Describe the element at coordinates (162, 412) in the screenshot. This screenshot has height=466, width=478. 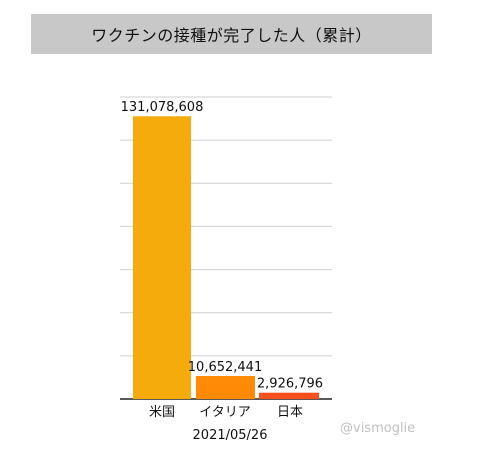
I see `category-label-0: 米国` at that location.